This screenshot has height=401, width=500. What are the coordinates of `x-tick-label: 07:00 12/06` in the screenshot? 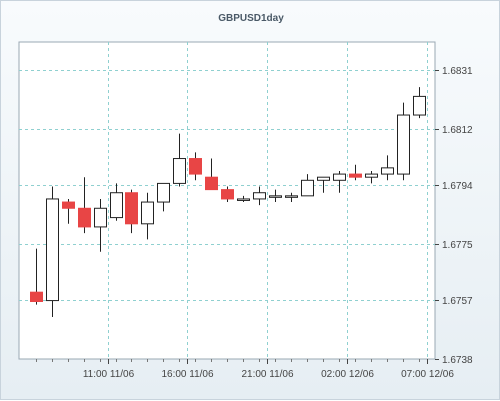 It's located at (427, 374).